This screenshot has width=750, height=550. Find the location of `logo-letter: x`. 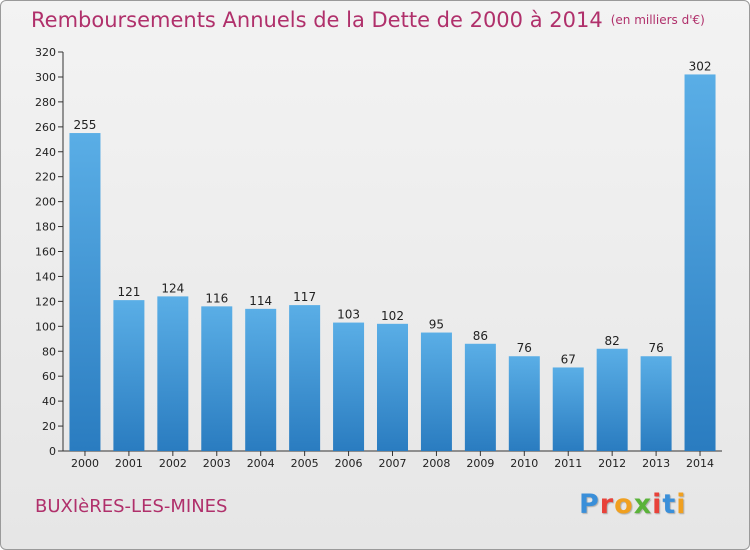

logo-letter: x is located at coordinates (643, 504).